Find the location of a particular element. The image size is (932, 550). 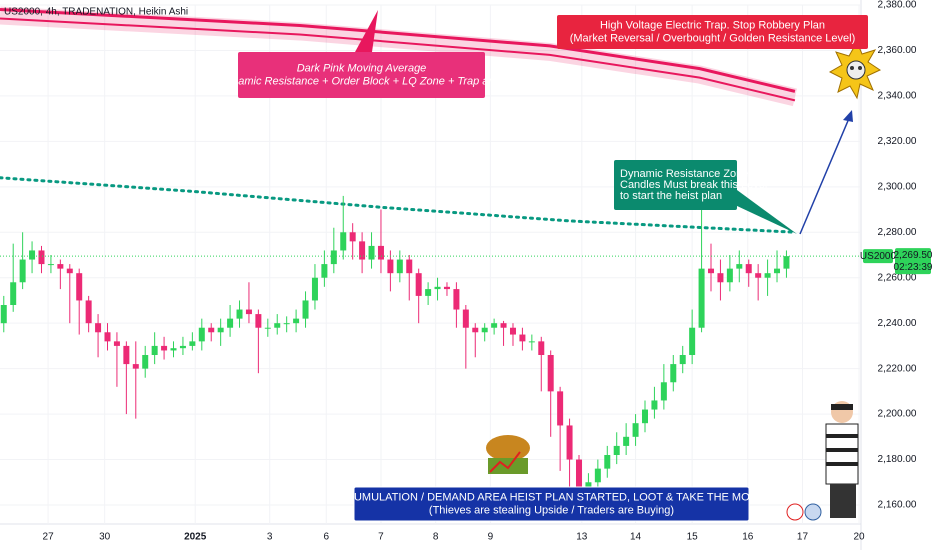

x-tick-label: 15 is located at coordinates (693, 537).